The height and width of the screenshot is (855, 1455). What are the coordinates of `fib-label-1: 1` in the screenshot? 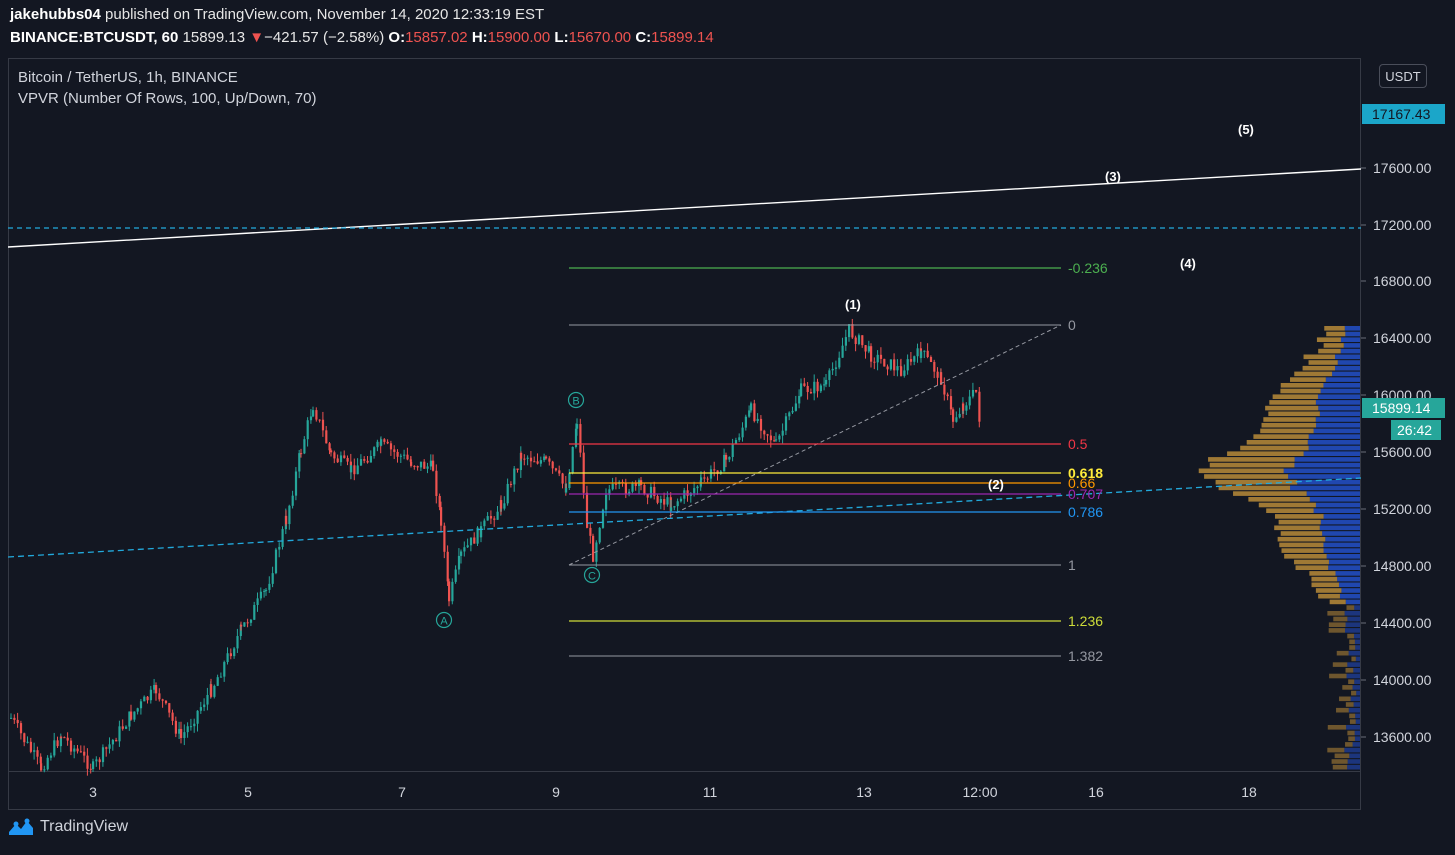 It's located at (1072, 565).